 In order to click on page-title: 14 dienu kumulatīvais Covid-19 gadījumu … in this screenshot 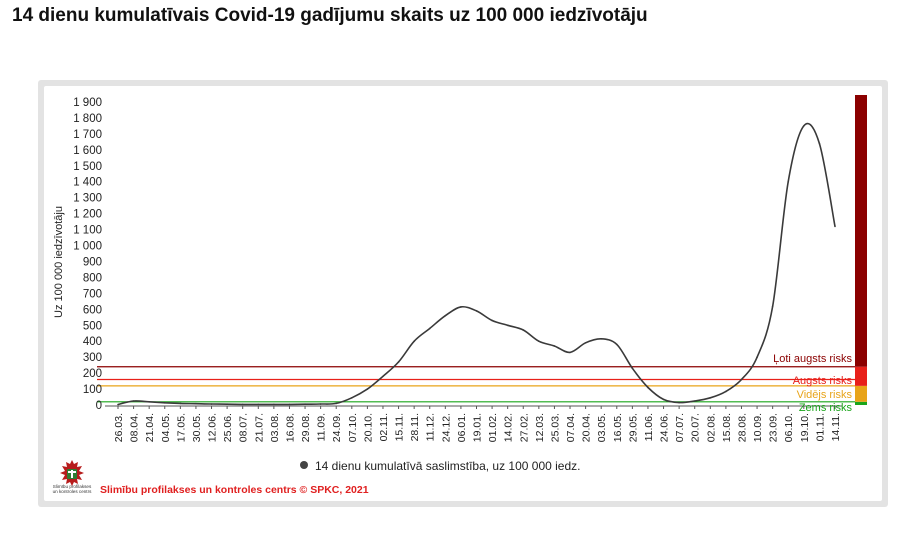, I will do `click(330, 15)`.